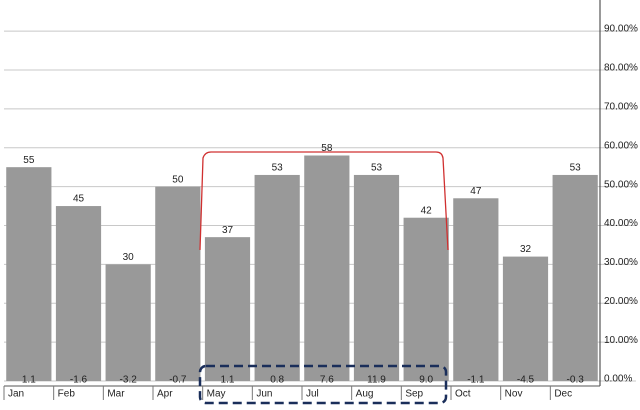 This screenshot has height=410, width=640. Describe the element at coordinates (165, 394) in the screenshot. I see `x-tick-label: Apr` at that location.